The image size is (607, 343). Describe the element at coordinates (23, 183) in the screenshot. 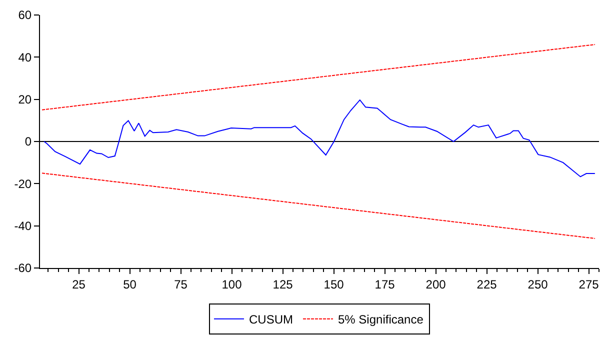

I see `y-tick-label: -20` at that location.